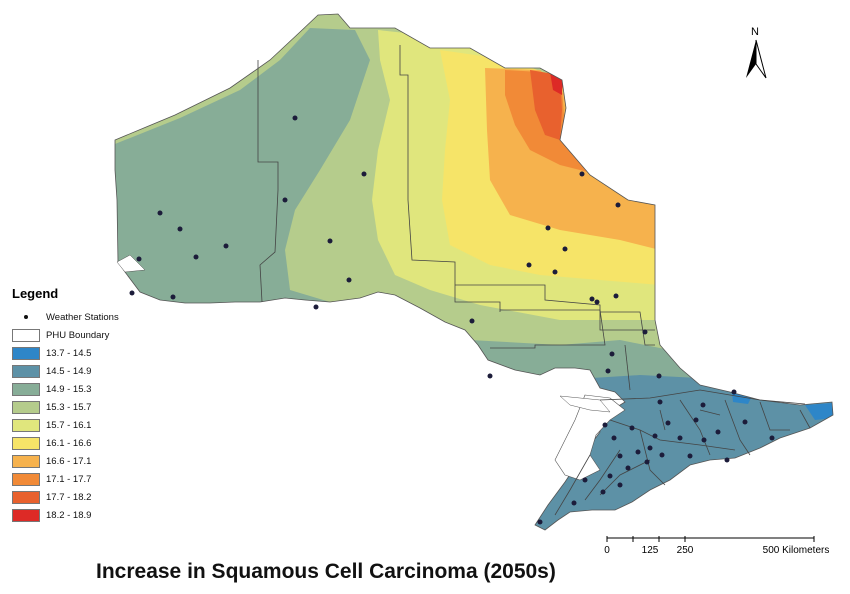 This screenshot has width=850, height=594. What do you see at coordinates (756, 59) in the screenshot?
I see `north-arrow-icon` at bounding box center [756, 59].